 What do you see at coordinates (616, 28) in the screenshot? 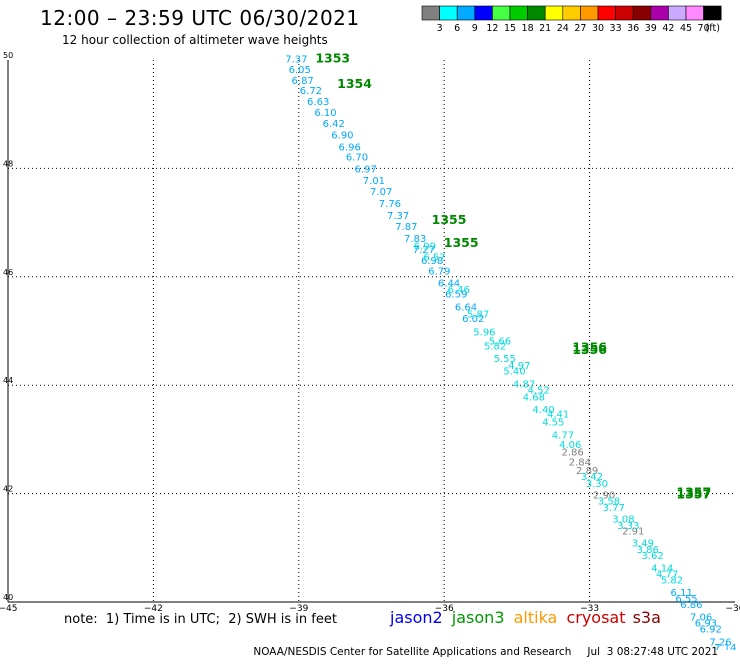
I see `color-scale-label: 33` at bounding box center [616, 28].